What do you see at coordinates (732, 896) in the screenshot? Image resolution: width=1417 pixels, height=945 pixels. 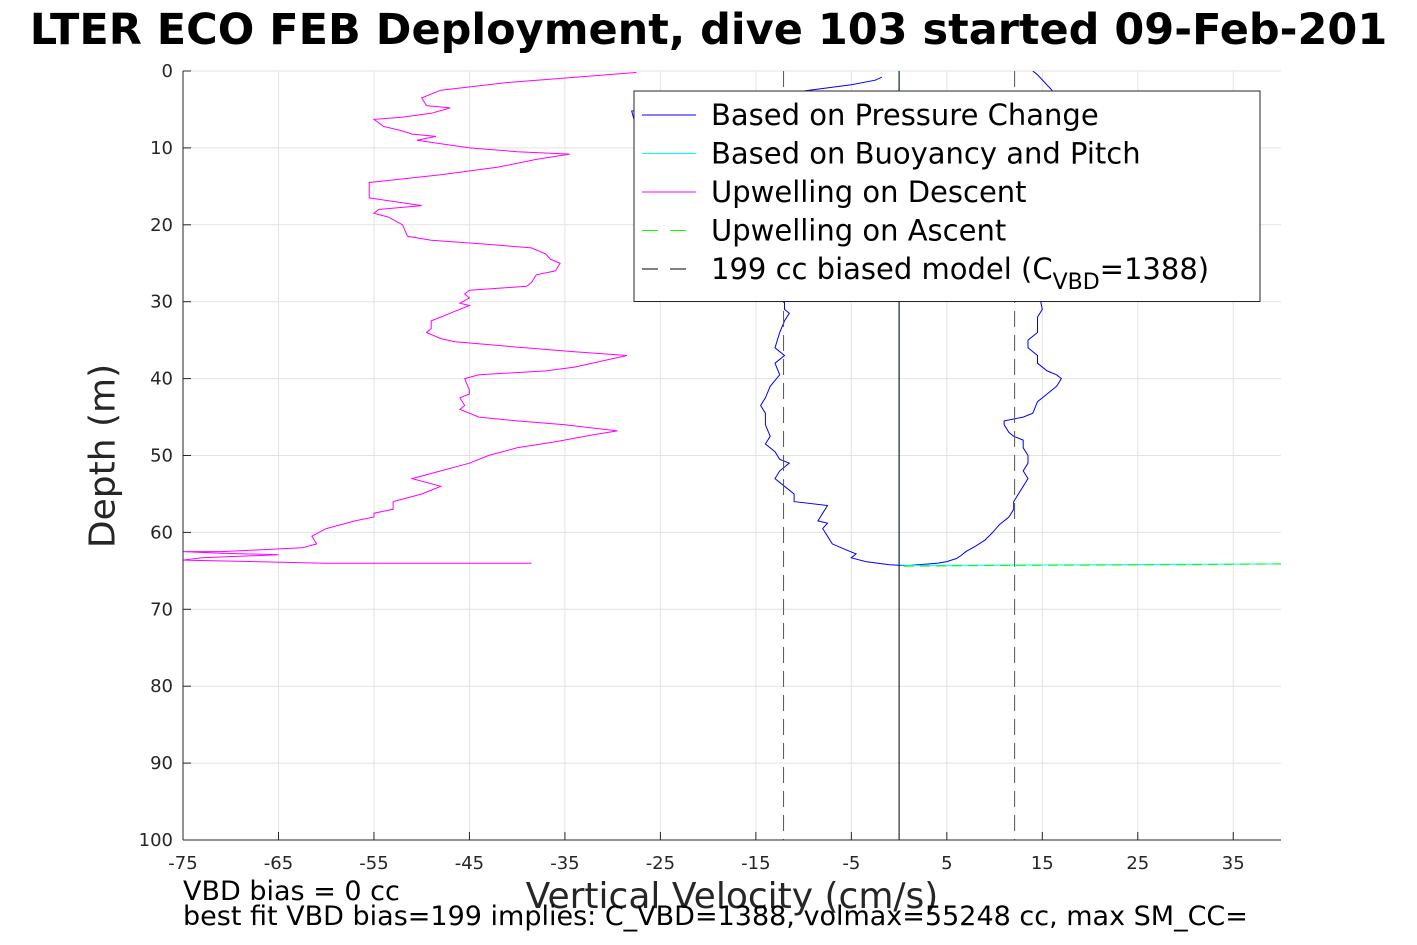 I see `x-axis-label: Vertical Velocity (cm/s)` at bounding box center [732, 896].